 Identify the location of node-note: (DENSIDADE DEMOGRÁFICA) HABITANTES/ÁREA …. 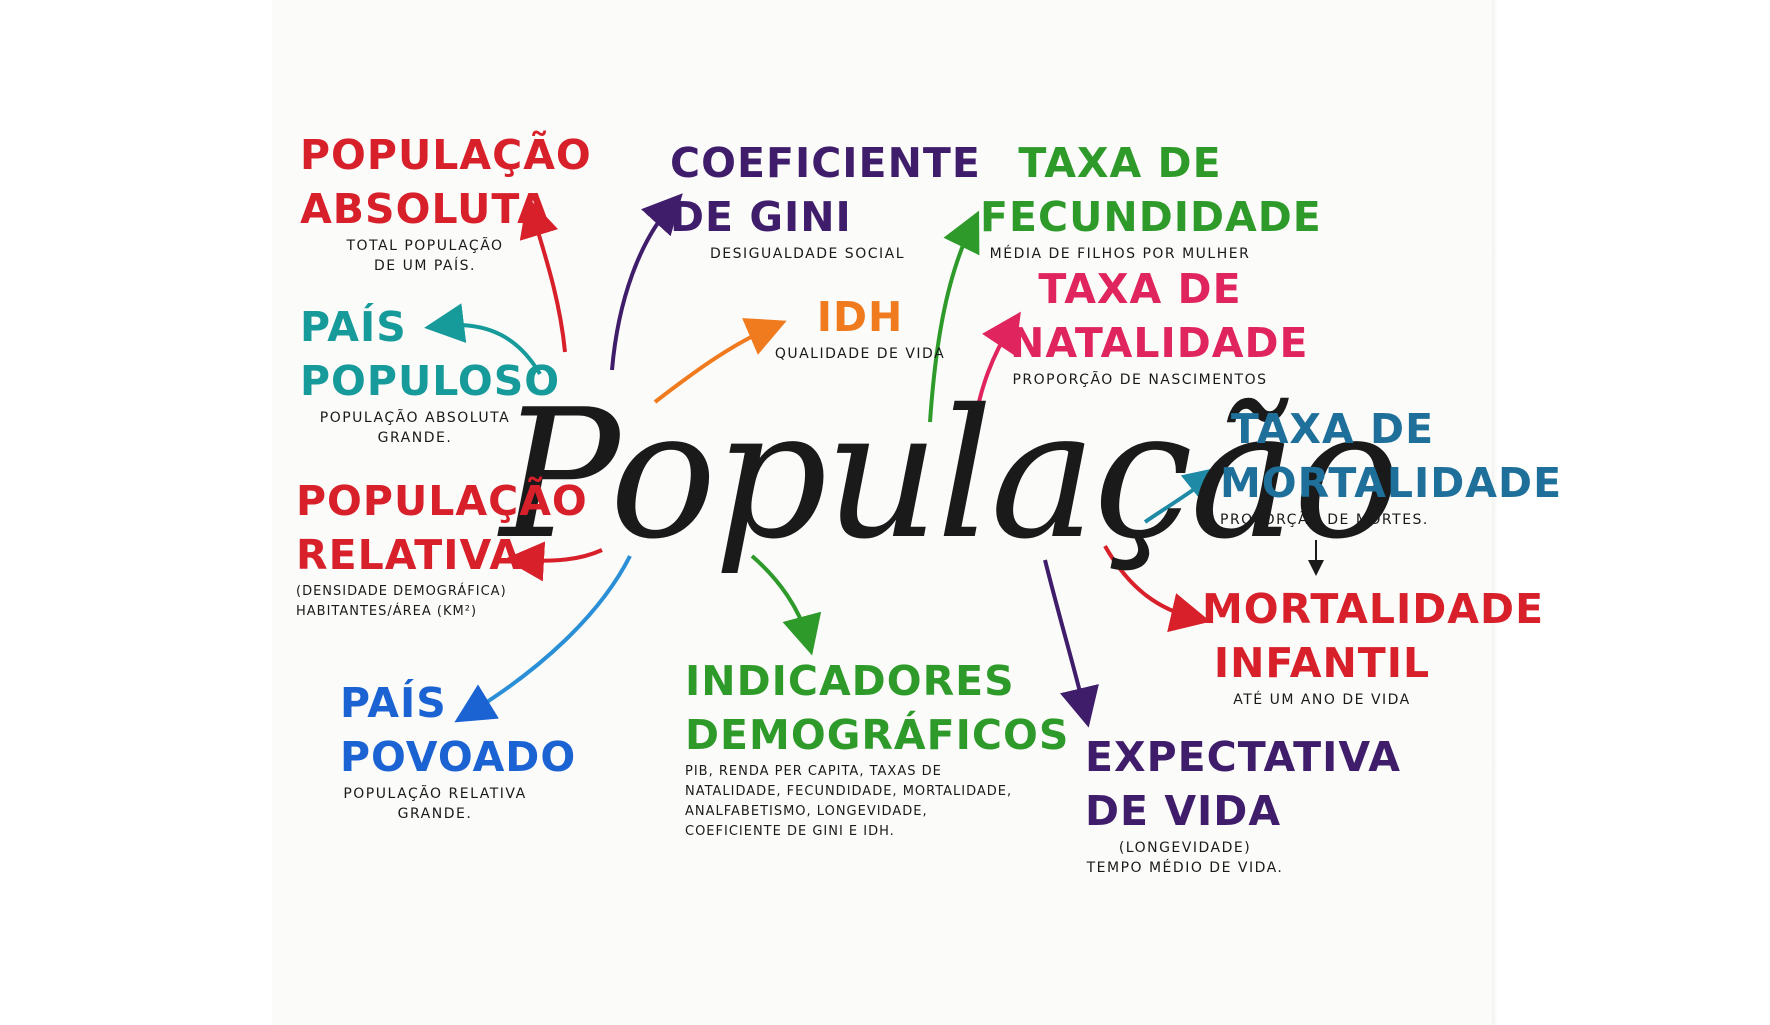
(401, 601).